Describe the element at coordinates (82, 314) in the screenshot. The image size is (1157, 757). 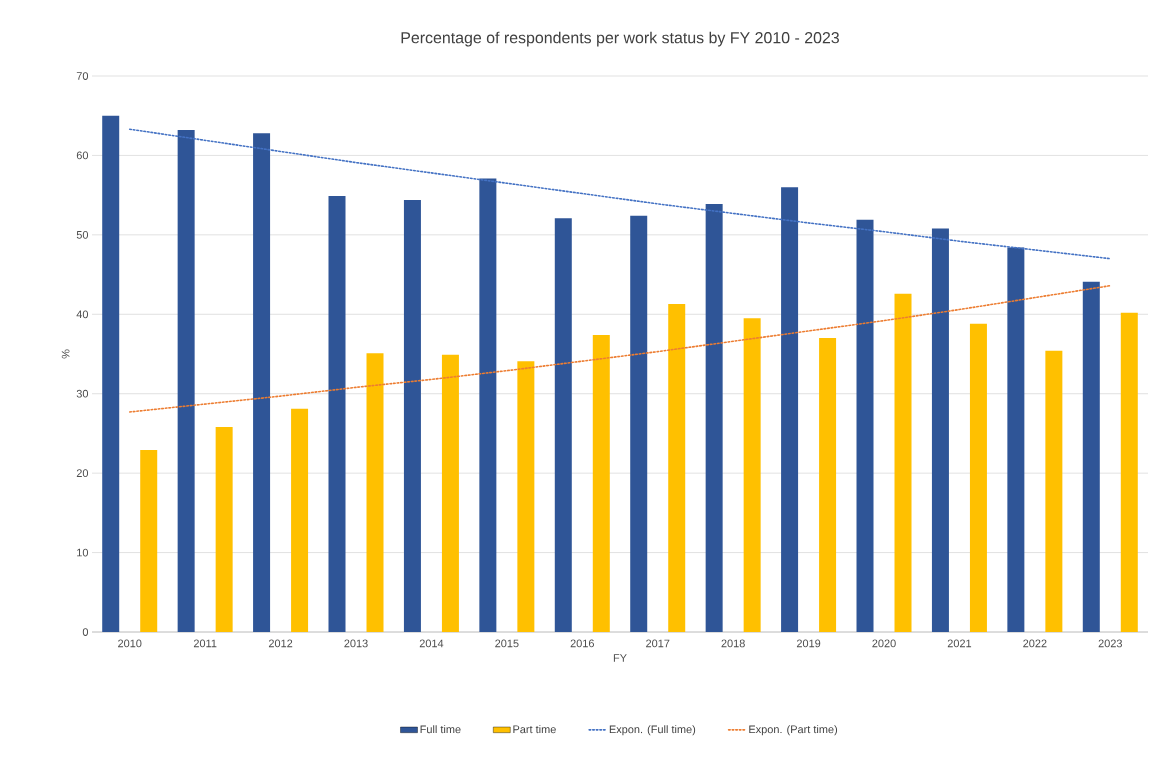
I see `y-tick-label: 40` at that location.